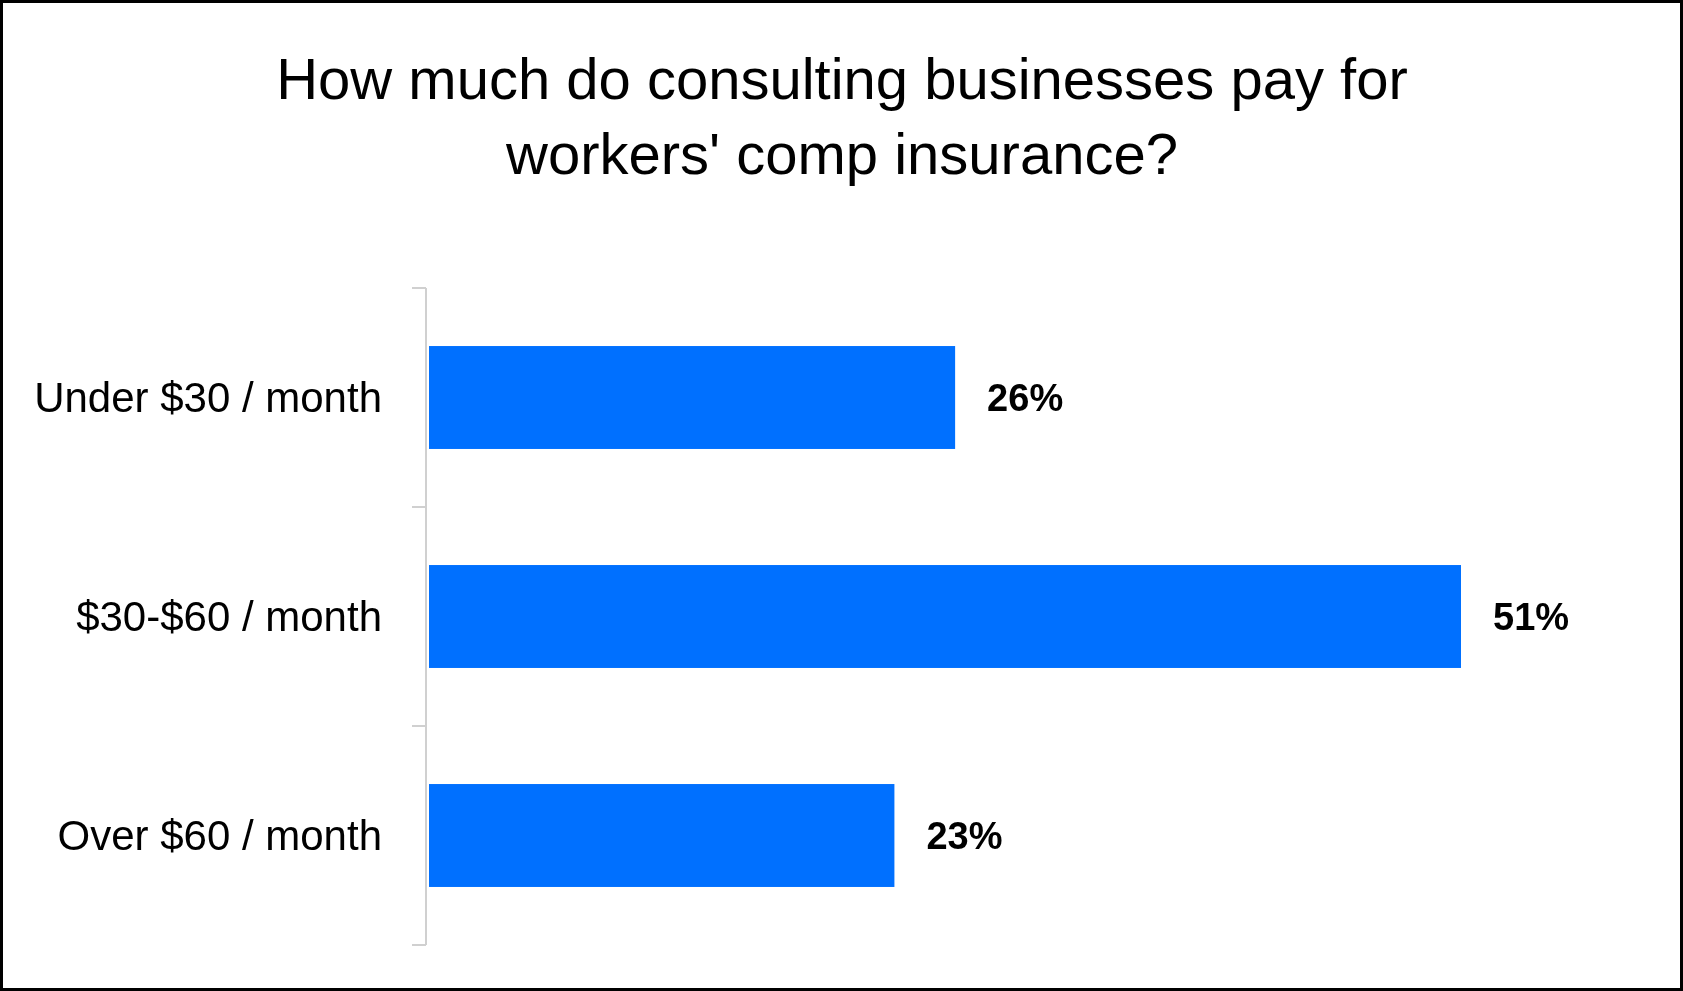  What do you see at coordinates (208, 398) in the screenshot?
I see `y-tick-label: Under $30 / month` at bounding box center [208, 398].